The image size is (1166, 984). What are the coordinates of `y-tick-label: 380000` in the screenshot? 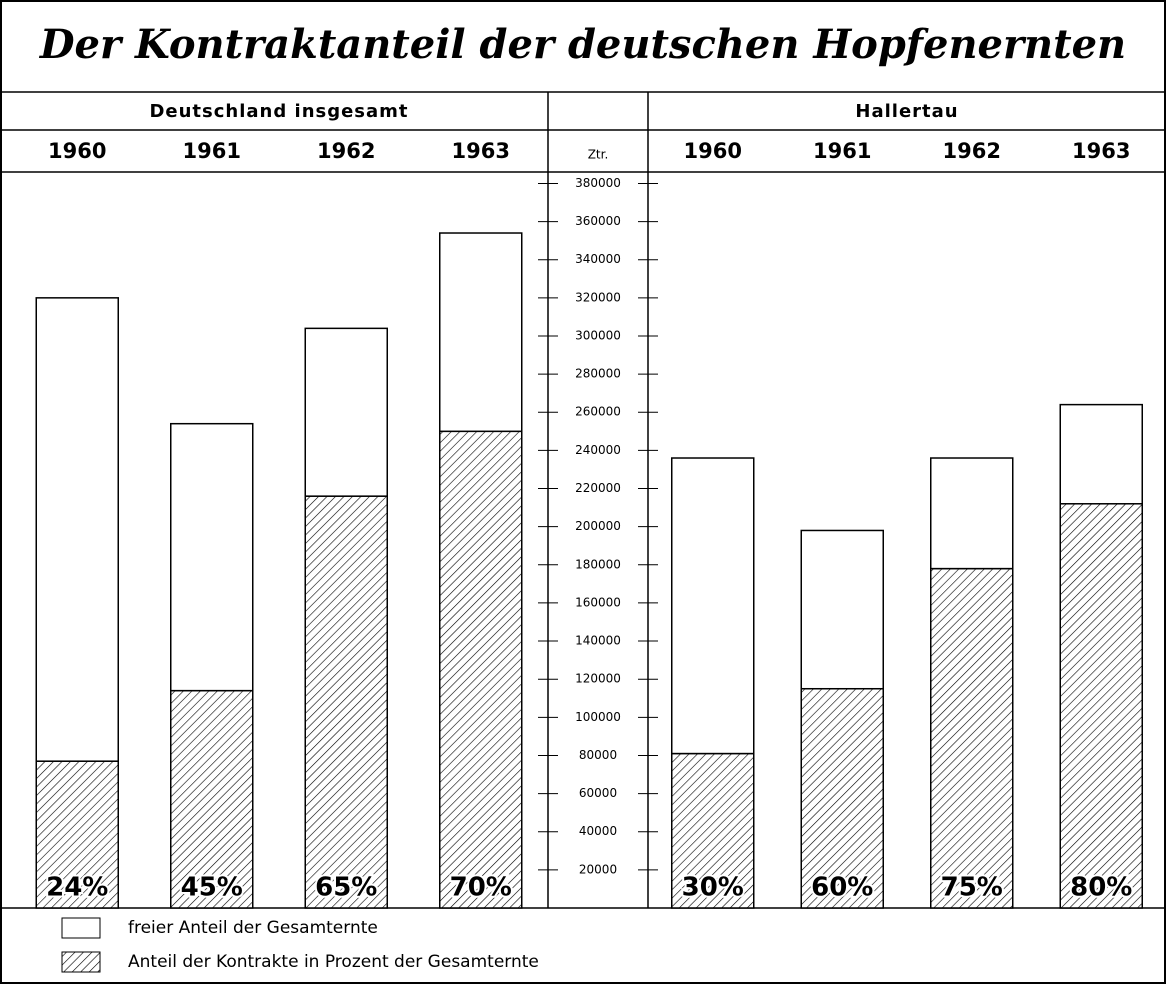 It's located at (598, 183).